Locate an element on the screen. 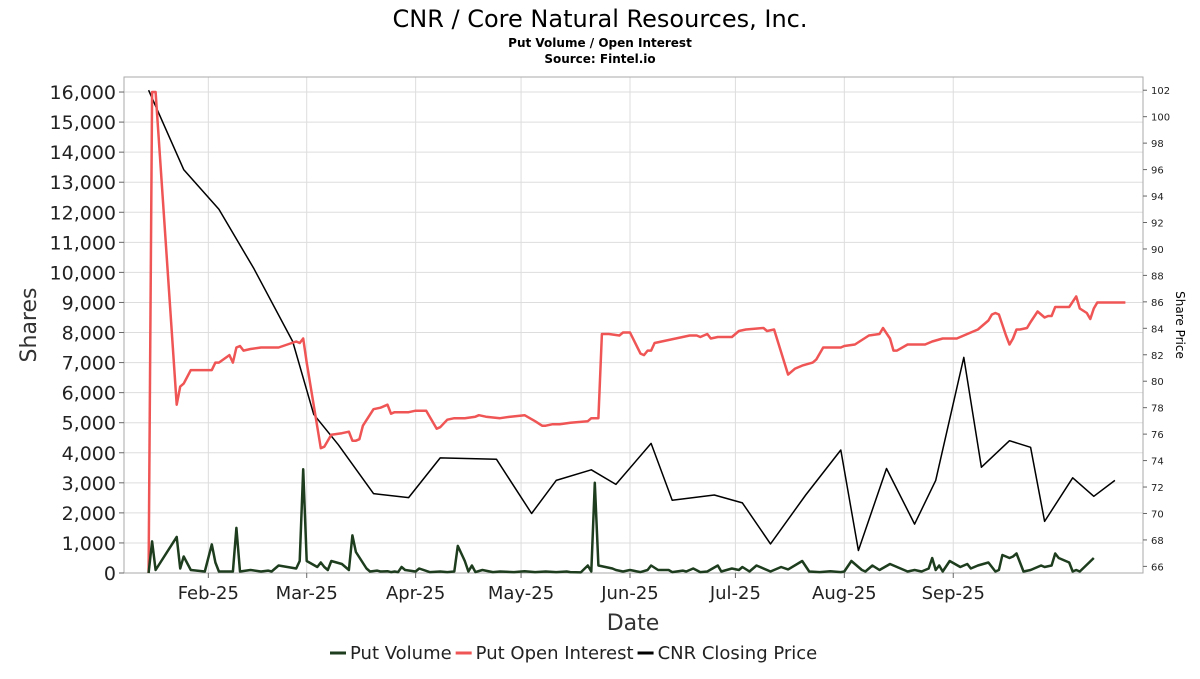 The height and width of the screenshot is (679, 1200). x-axis-label: Date is located at coordinates (633, 623).